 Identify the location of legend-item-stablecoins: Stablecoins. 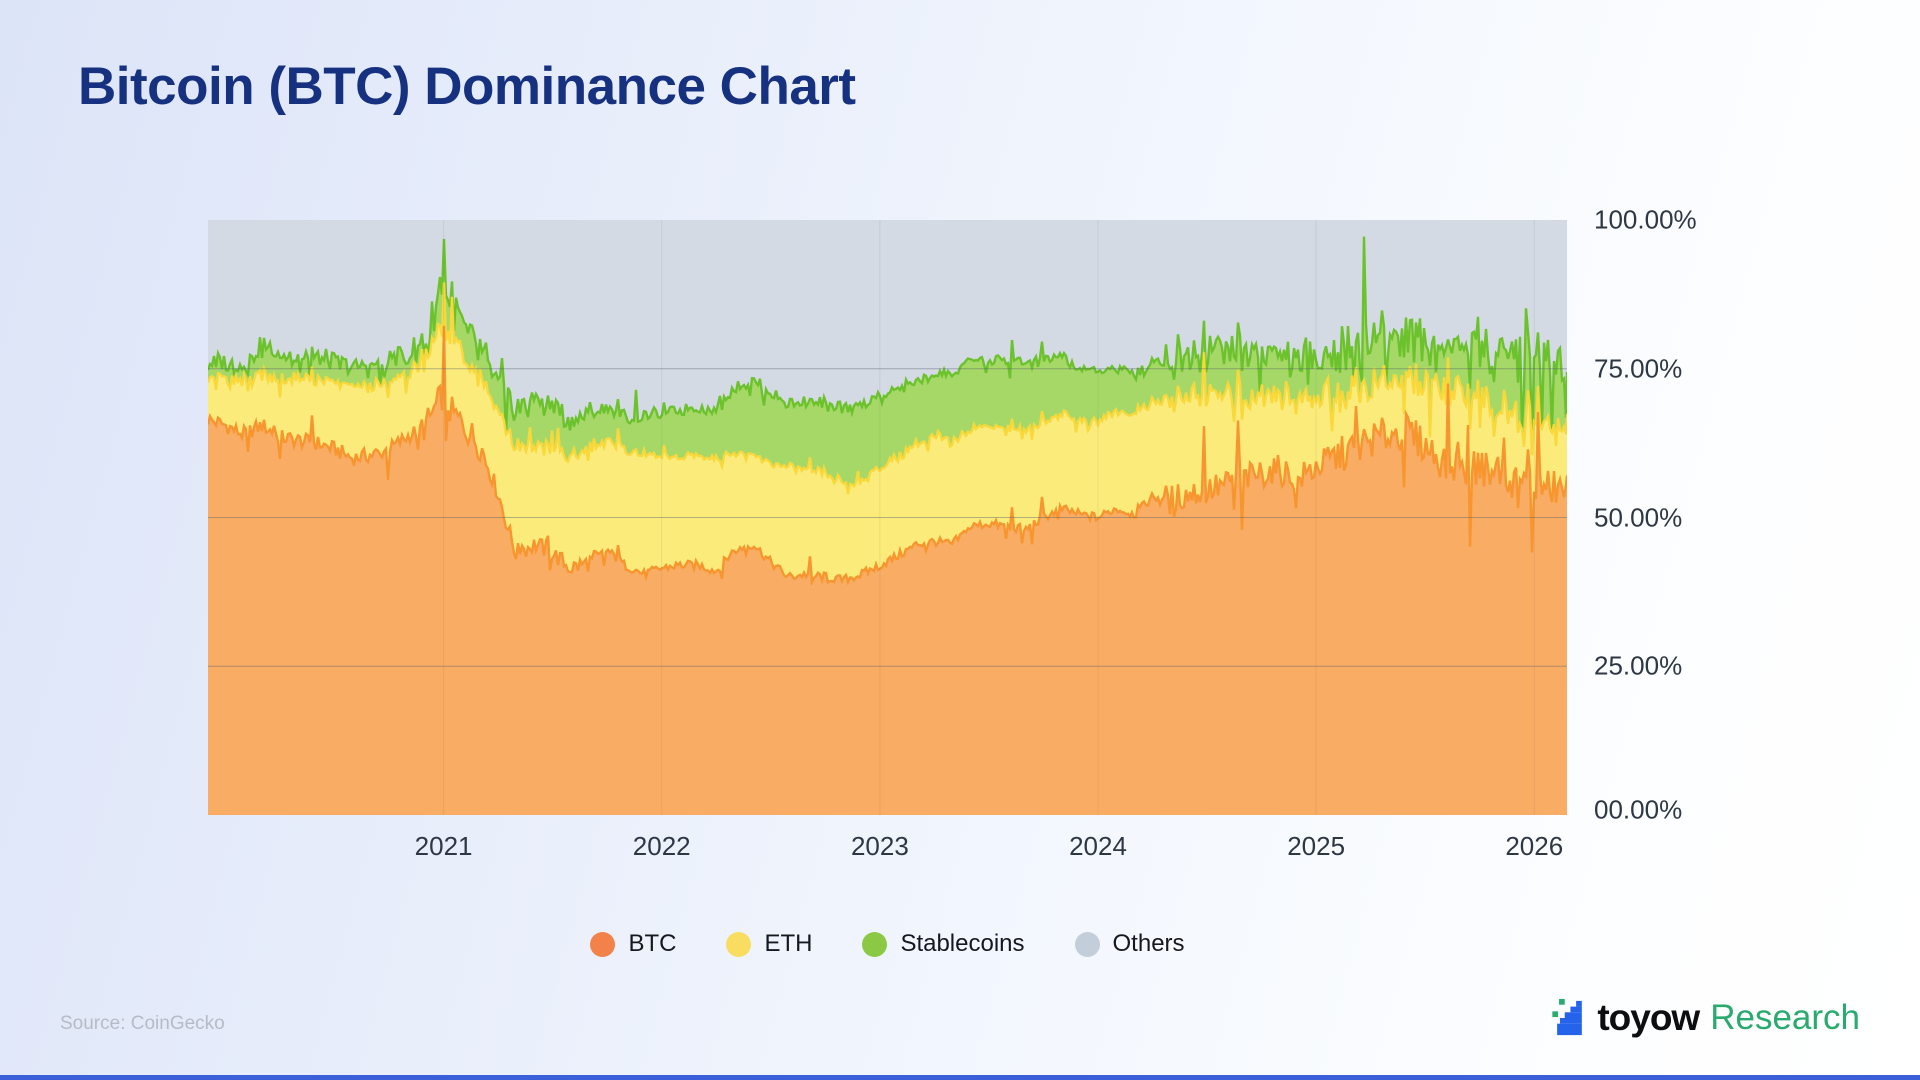
(943, 944).